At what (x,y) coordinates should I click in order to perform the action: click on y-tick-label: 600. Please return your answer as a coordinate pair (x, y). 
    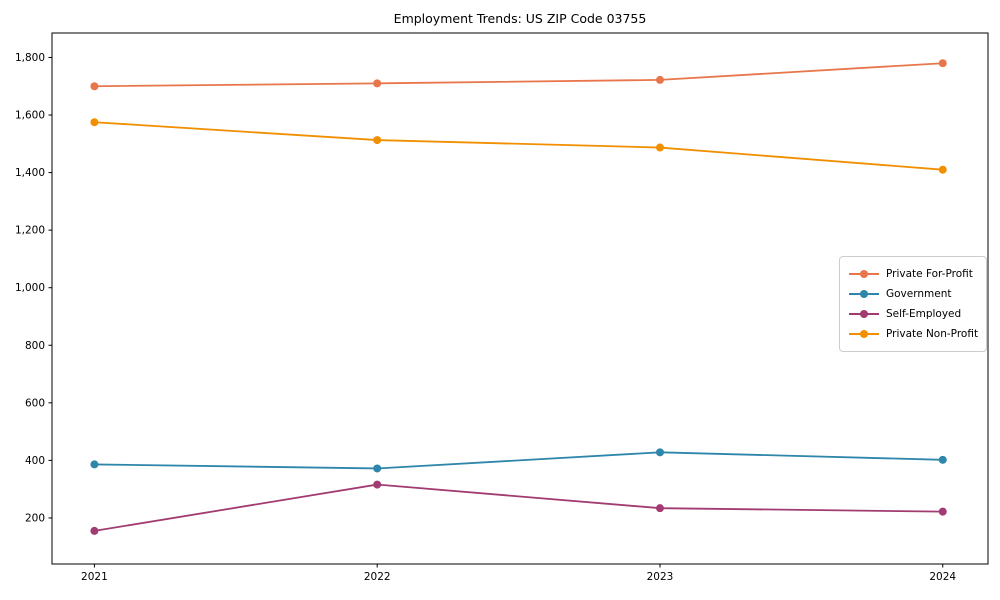
    Looking at the image, I should click on (35, 403).